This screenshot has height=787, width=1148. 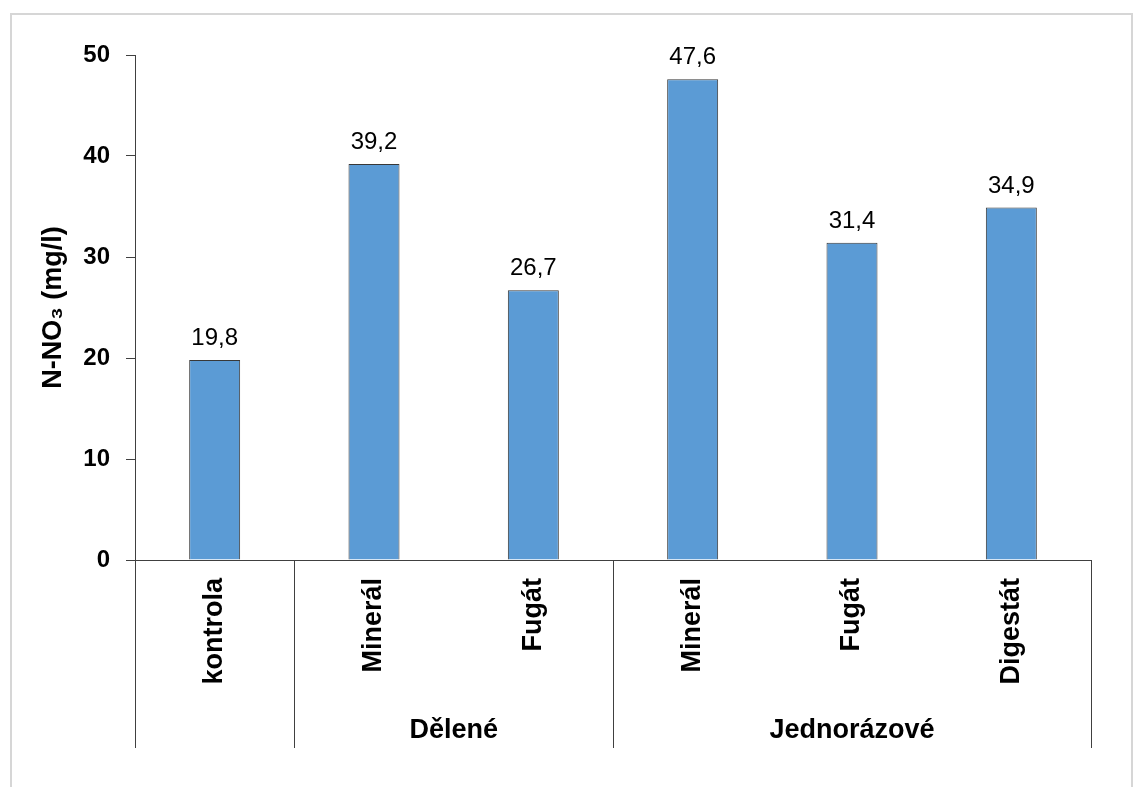 I want to click on y-tick-label: 10, so click(x=96, y=457).